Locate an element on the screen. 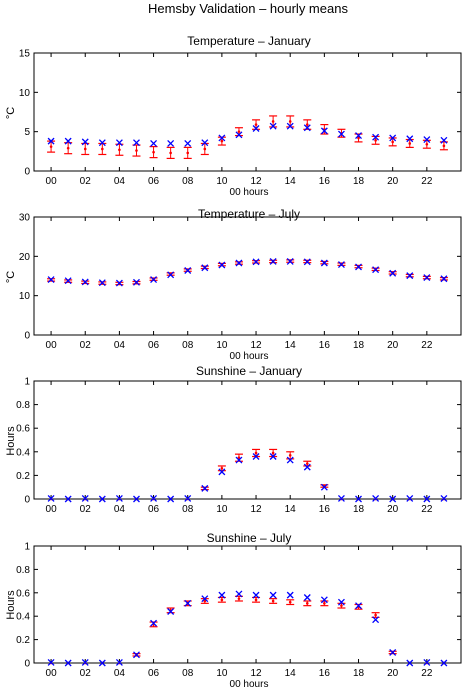 This screenshot has width=462, height=689. y-tick-label: 0.4 is located at coordinates (23, 452).